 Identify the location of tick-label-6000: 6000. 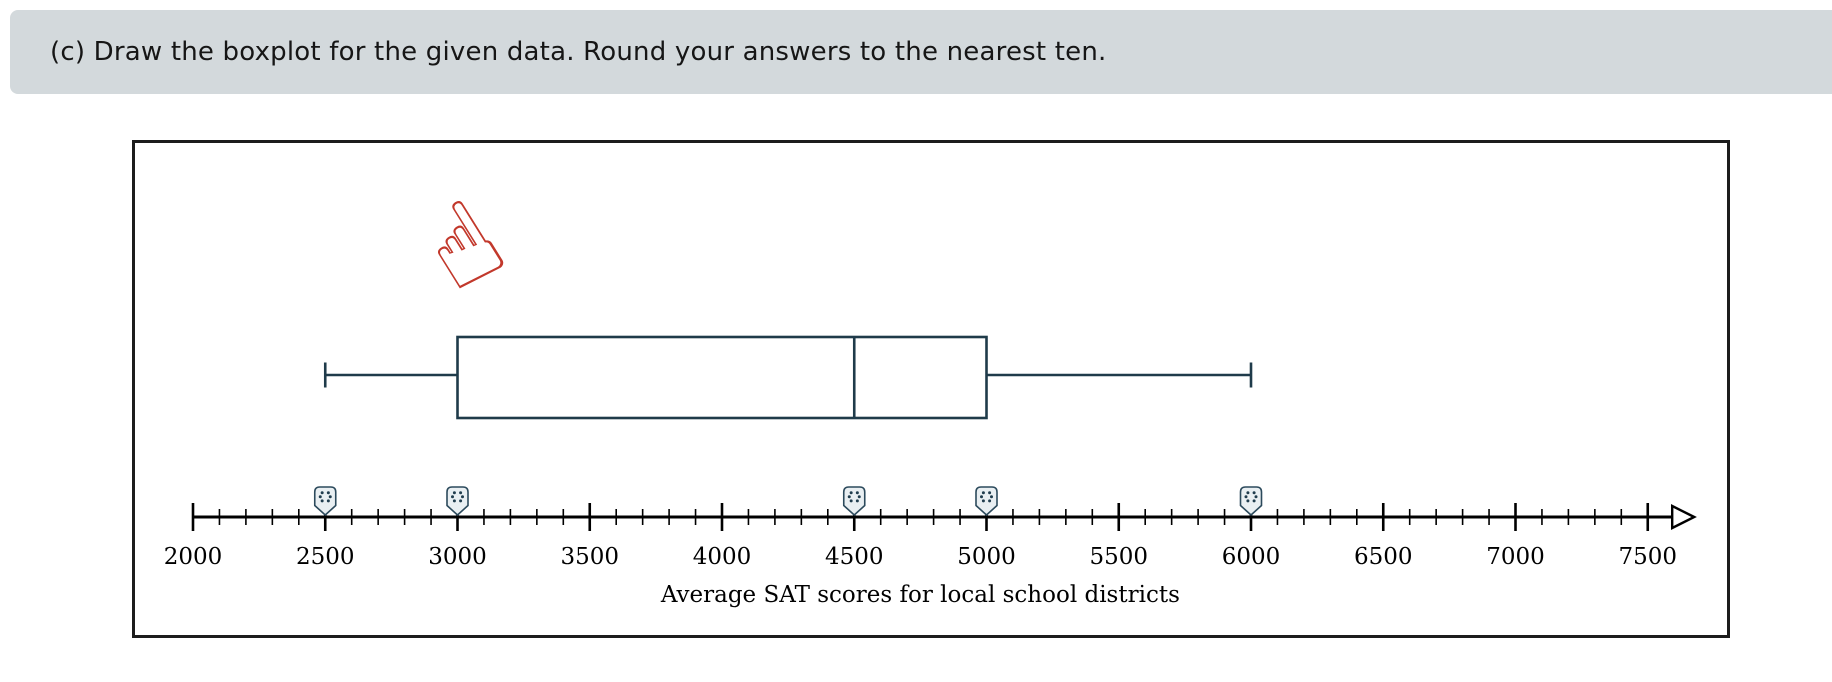
(1251, 557).